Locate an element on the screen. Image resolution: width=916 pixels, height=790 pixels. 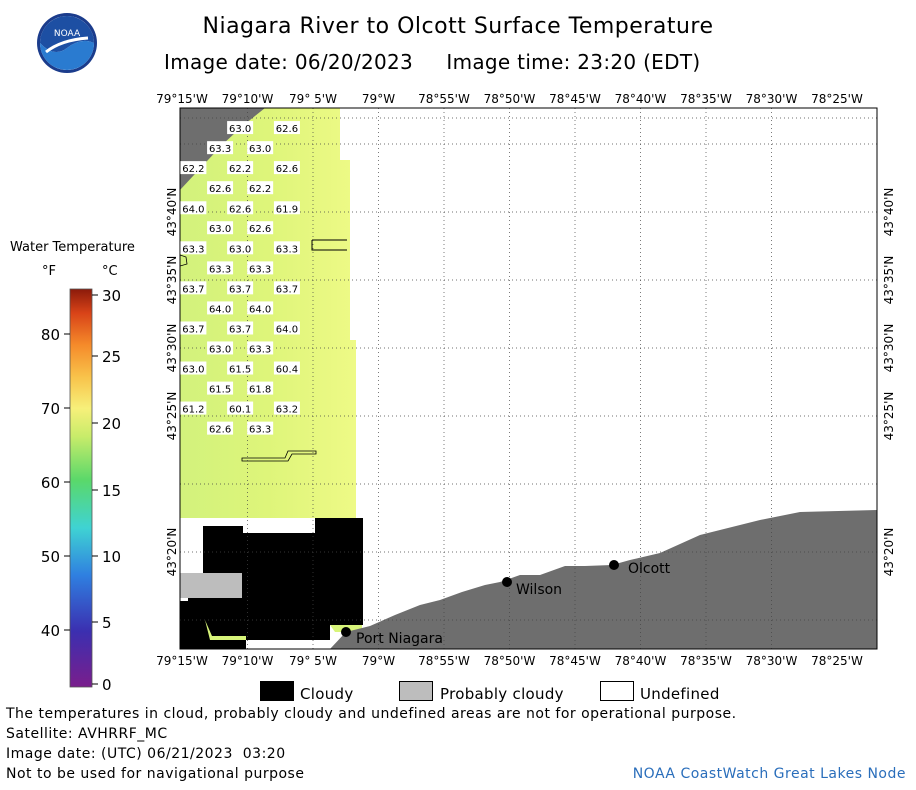
noaa-logo: NOAA is located at coordinates (67, 43).